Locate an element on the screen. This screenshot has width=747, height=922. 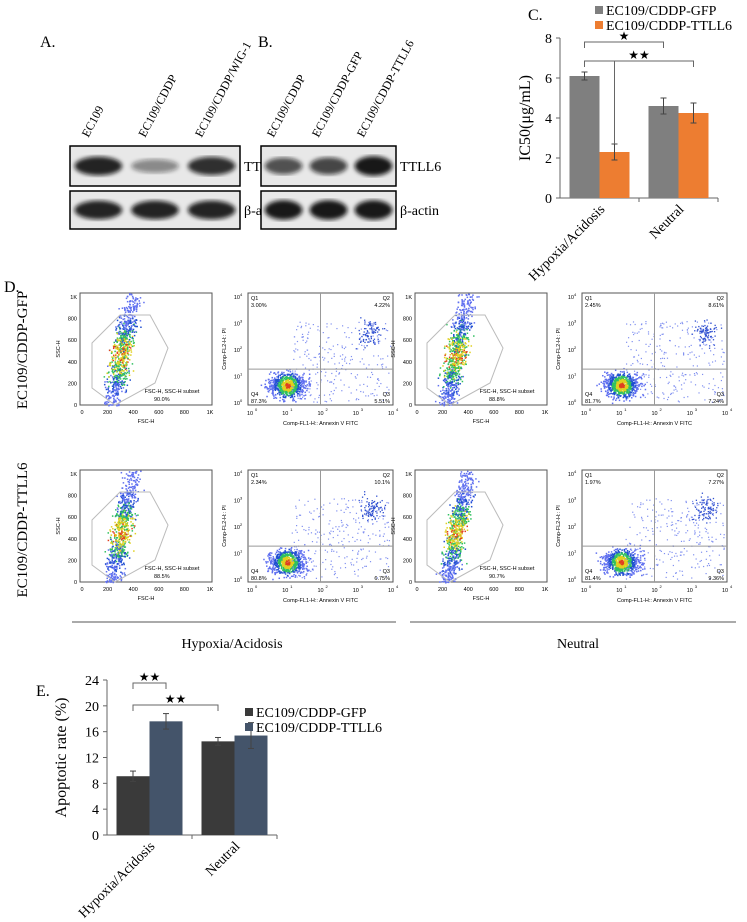
y-tick-label: 200 is located at coordinates (72, 384).